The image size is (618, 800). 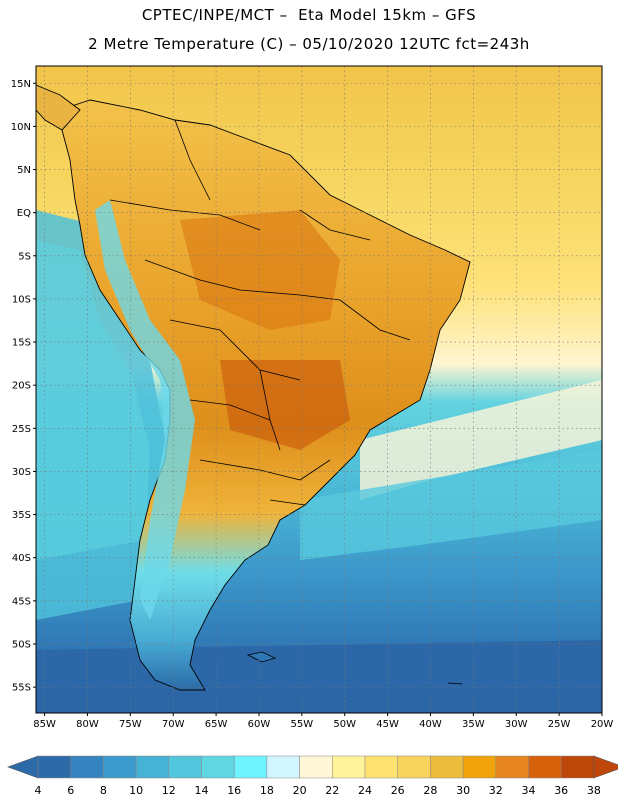 I want to click on andes-cool-strip, so click(x=145, y=410).